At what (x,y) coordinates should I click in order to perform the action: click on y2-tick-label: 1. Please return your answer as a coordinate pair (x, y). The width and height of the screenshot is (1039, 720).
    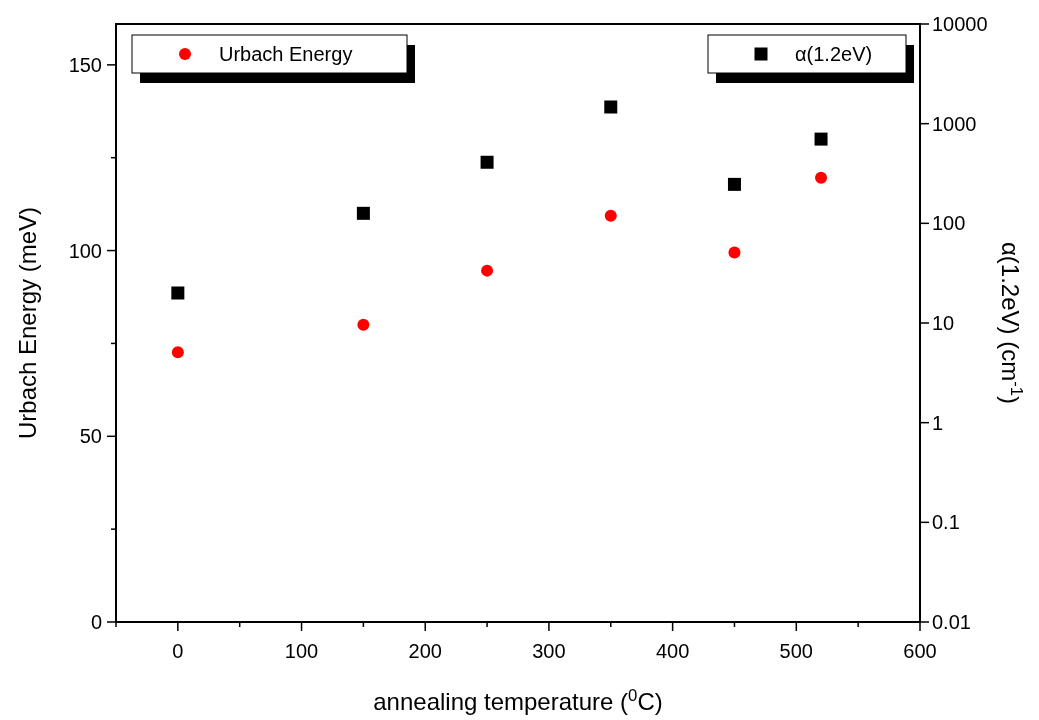
    Looking at the image, I should click on (938, 422).